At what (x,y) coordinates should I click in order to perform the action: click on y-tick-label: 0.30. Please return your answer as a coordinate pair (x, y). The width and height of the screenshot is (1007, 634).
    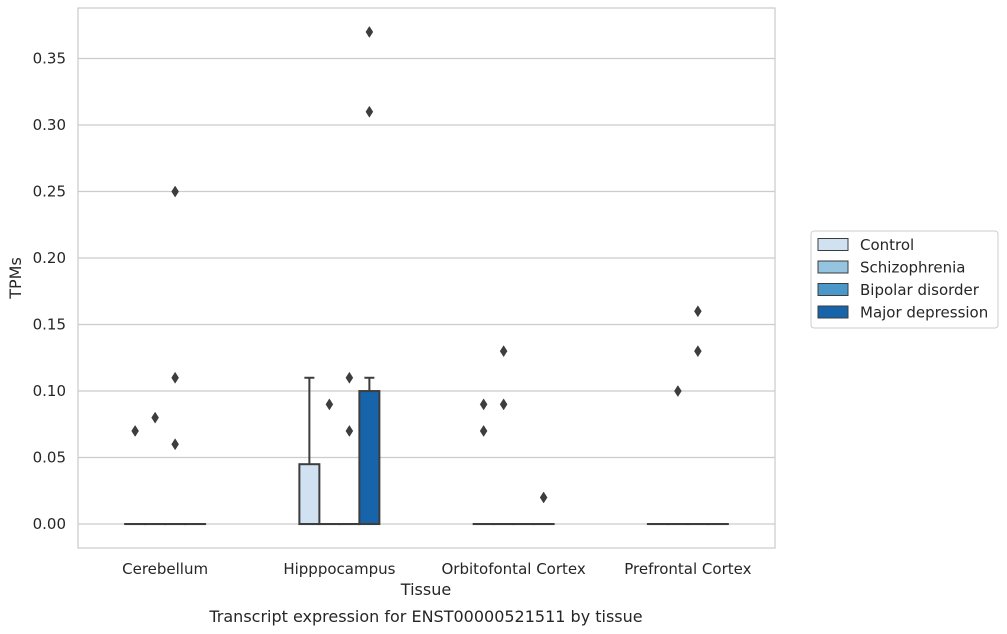
    Looking at the image, I should click on (49, 125).